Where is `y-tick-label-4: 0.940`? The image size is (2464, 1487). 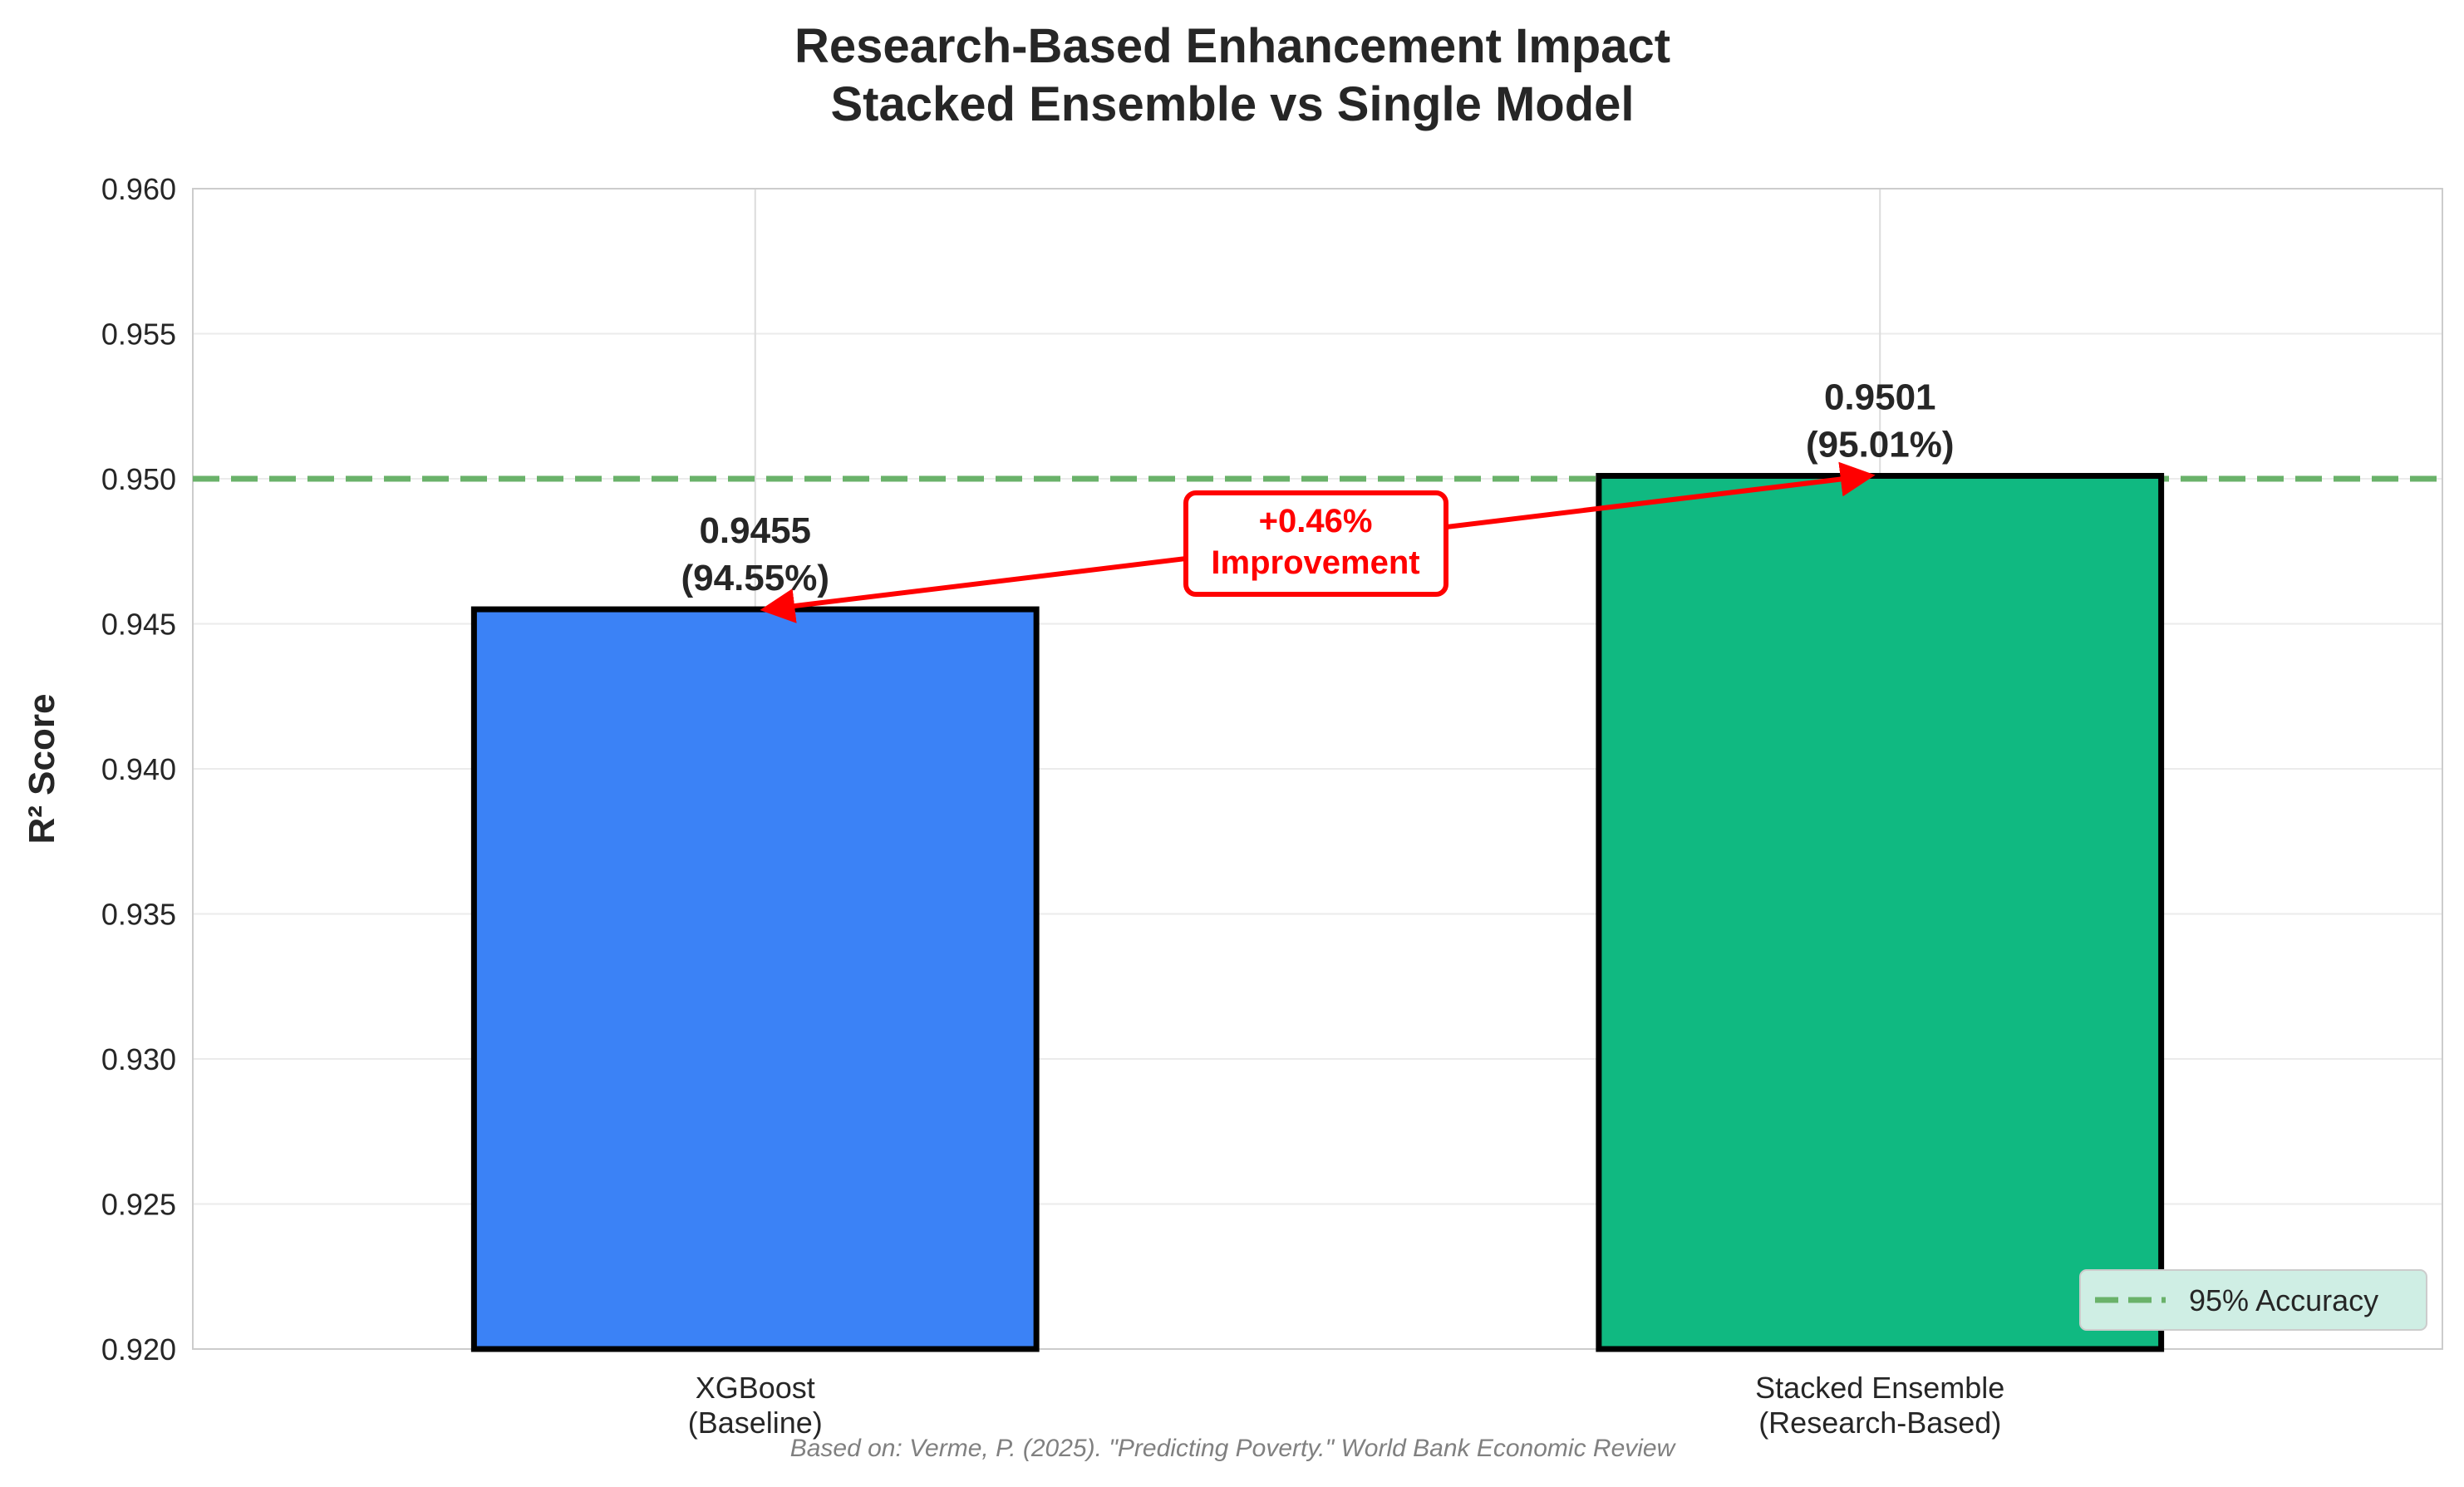
y-tick-label-4: 0.940 is located at coordinates (138, 769).